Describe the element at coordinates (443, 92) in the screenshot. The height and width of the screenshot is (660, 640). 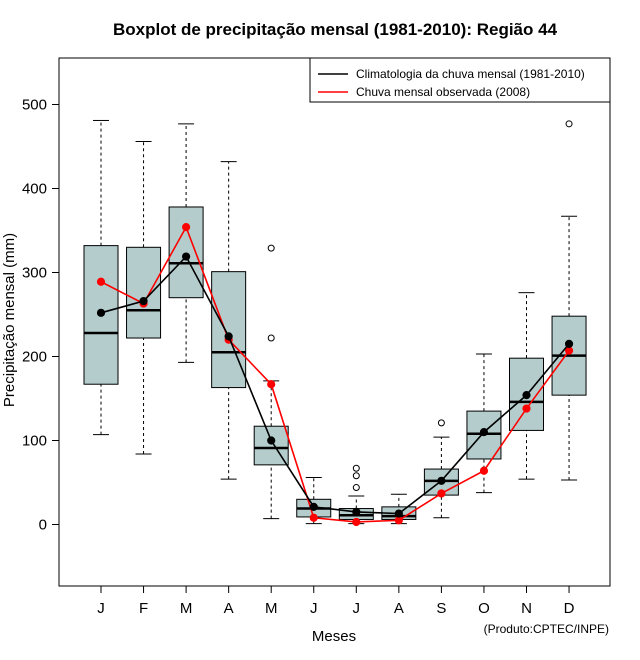
I see `legend-label: Chuva mensal observada (2008)` at that location.